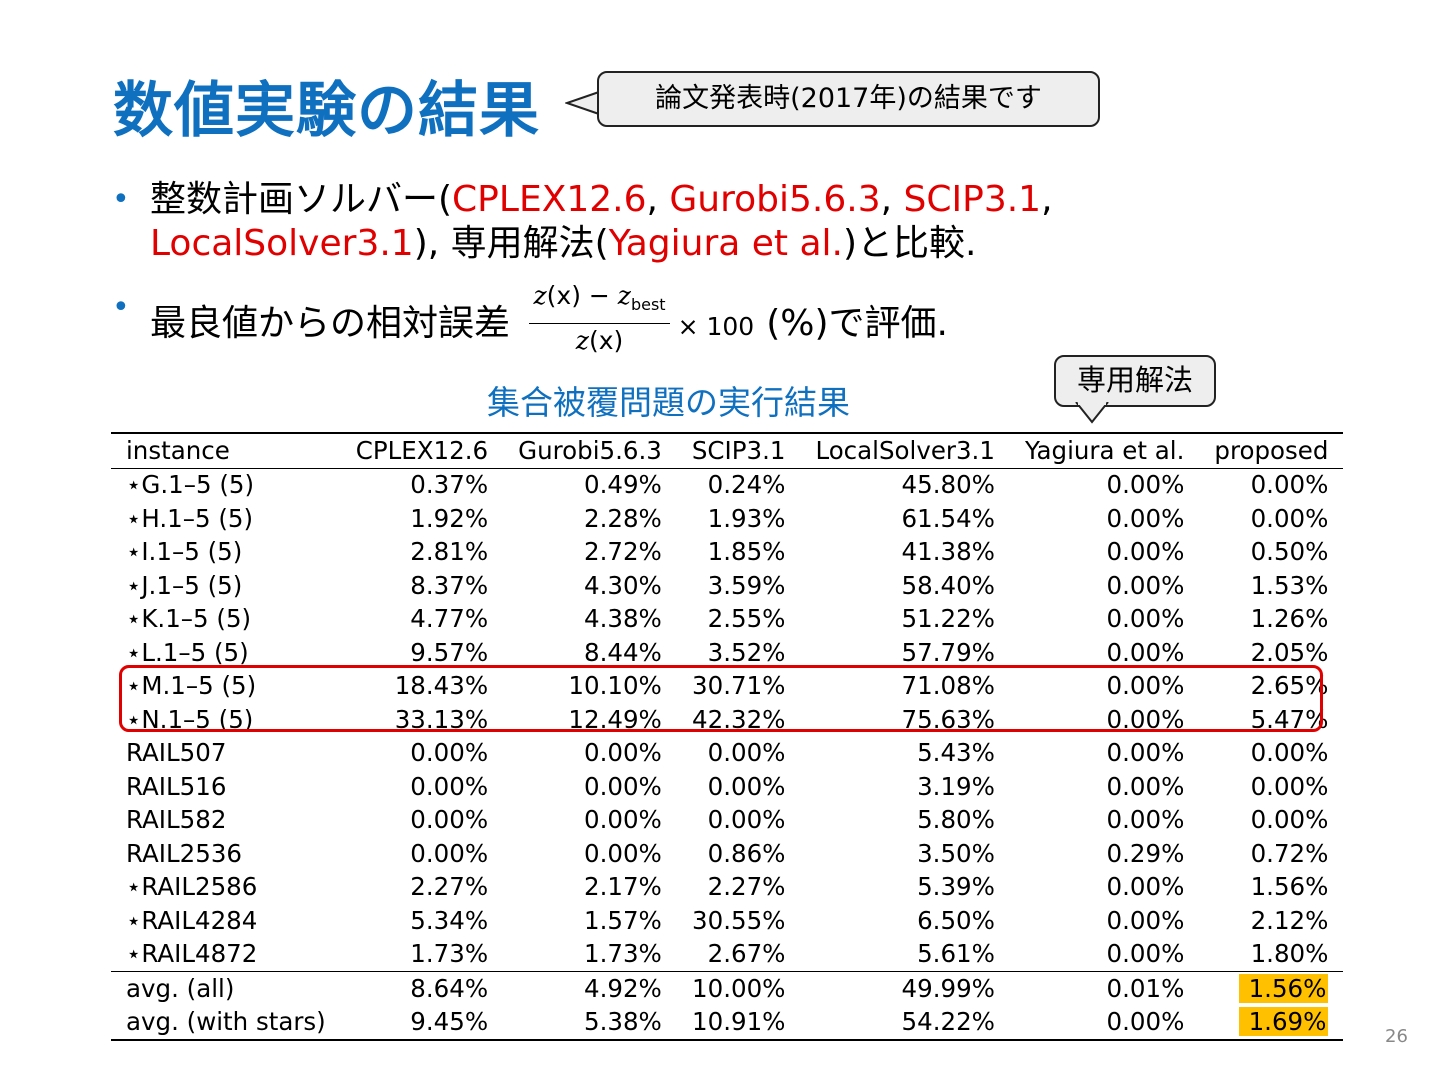 Image resolution: width=1440 pixels, height=1080 pixels. Describe the element at coordinates (226, 1023) in the screenshot. I see `average-label-cell: avg. (with stars)` at that location.